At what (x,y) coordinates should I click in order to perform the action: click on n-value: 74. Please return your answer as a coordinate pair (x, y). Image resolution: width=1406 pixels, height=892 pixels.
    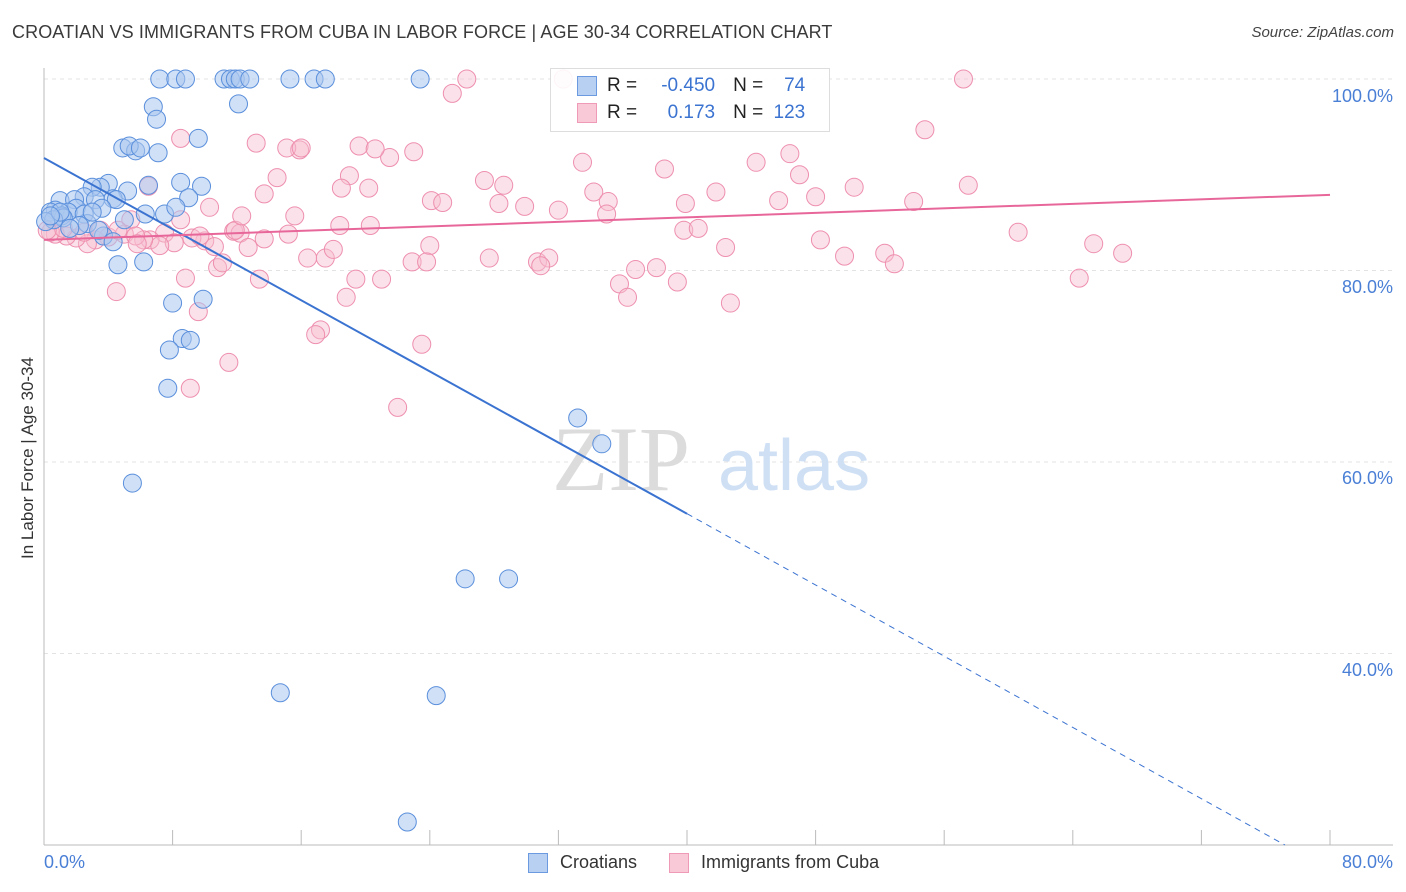
    Looking at the image, I should click on (795, 85).